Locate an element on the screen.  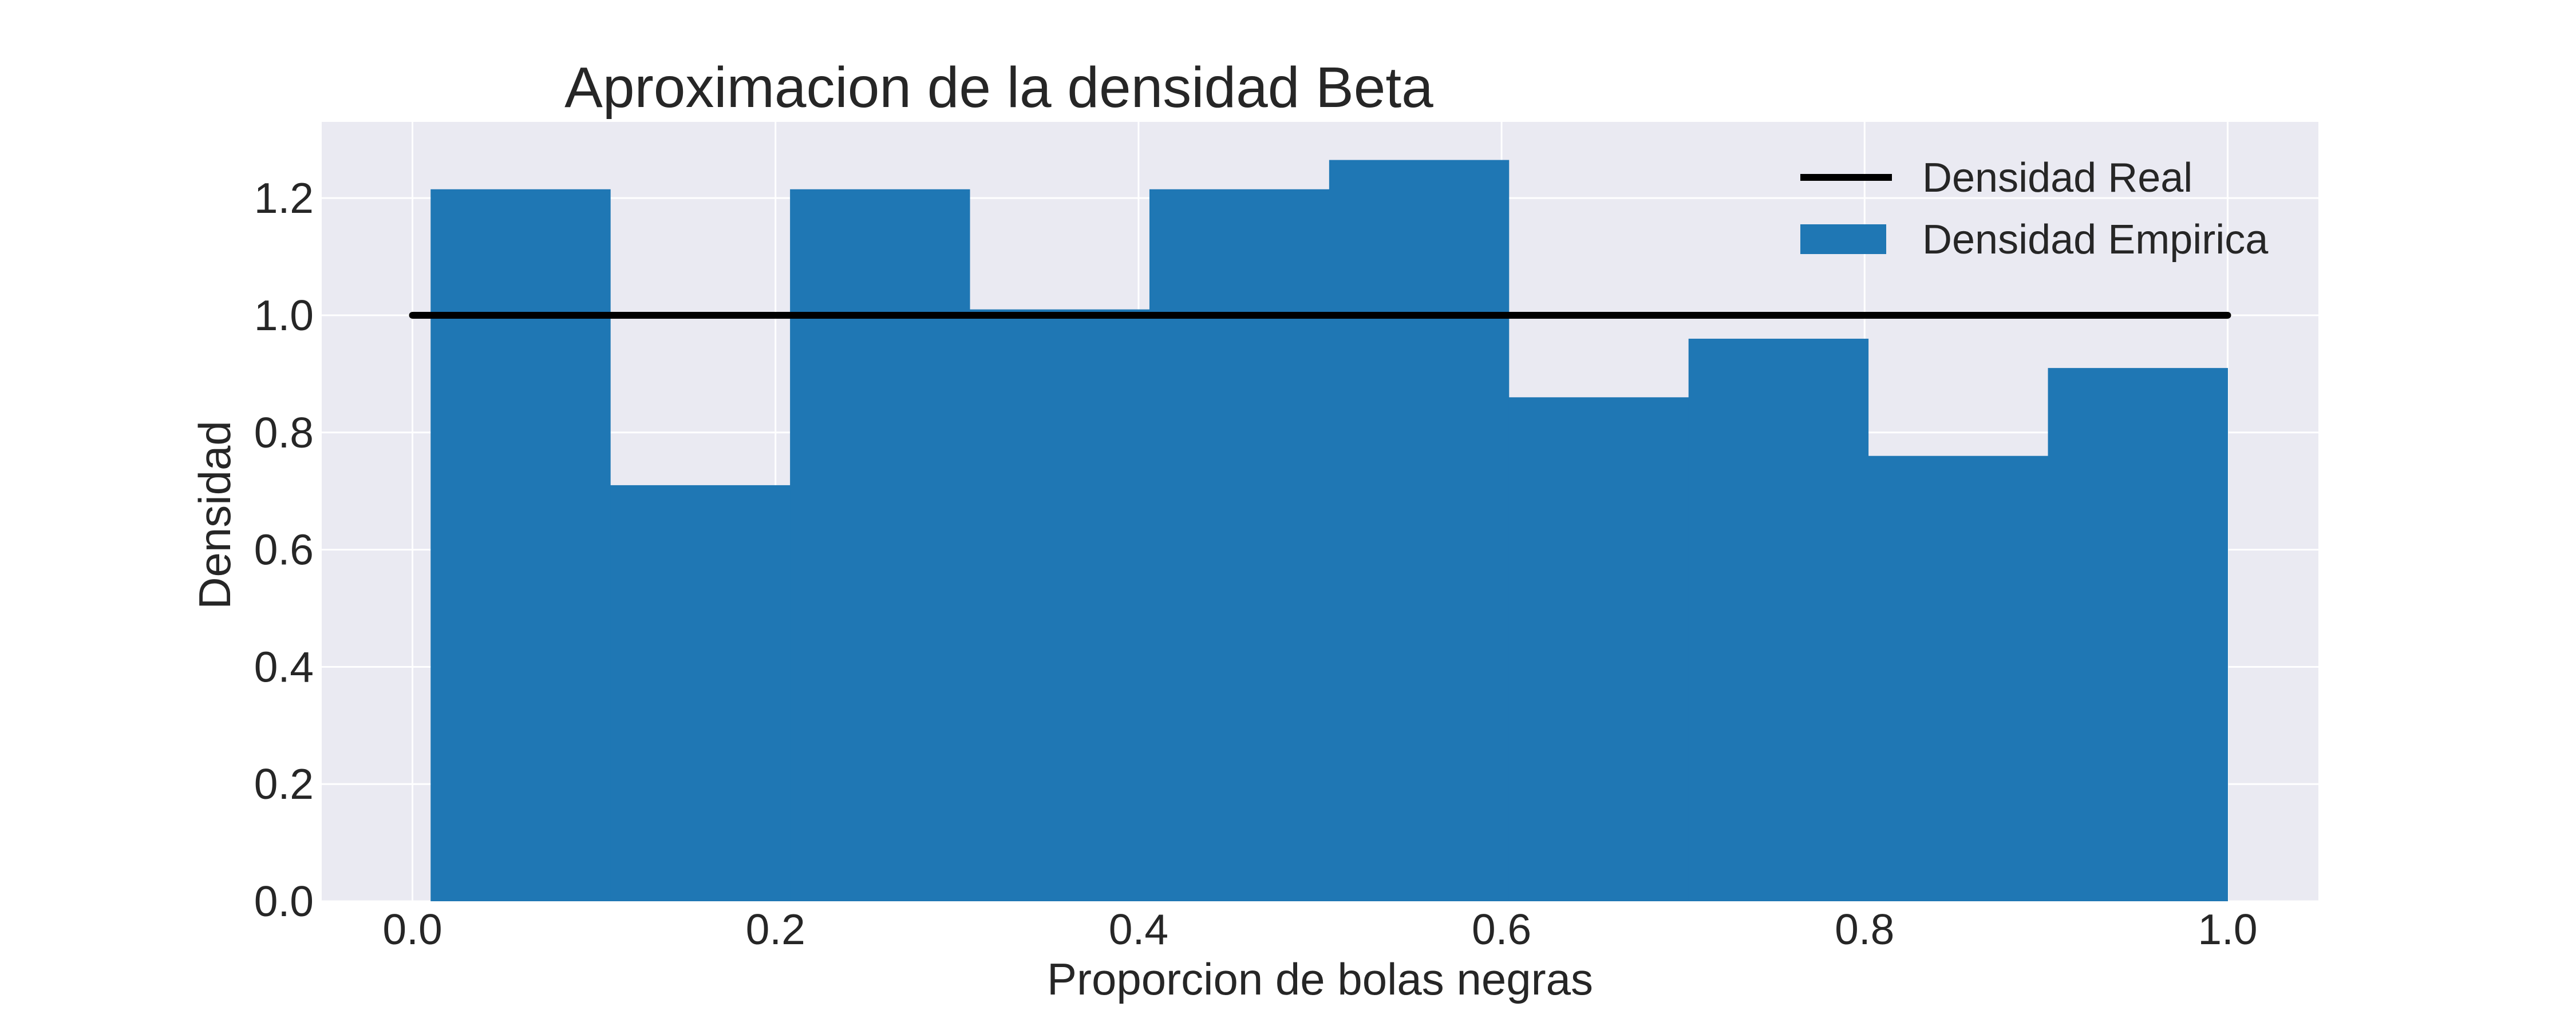
y-axis-label: Densidad is located at coordinates (214, 515).